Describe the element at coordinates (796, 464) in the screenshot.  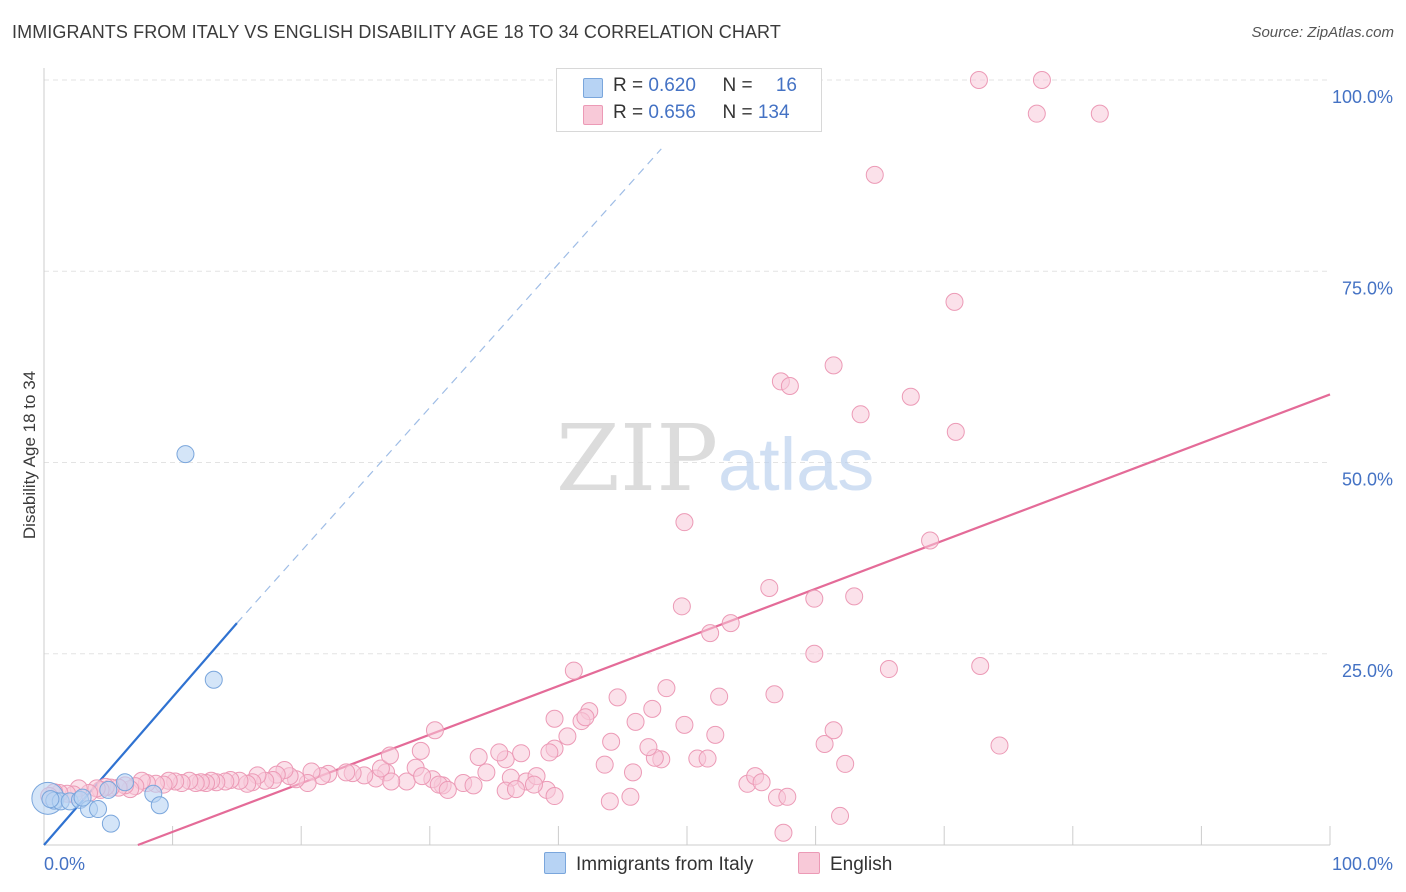
I see `watermark-atlas: atlas` at that location.